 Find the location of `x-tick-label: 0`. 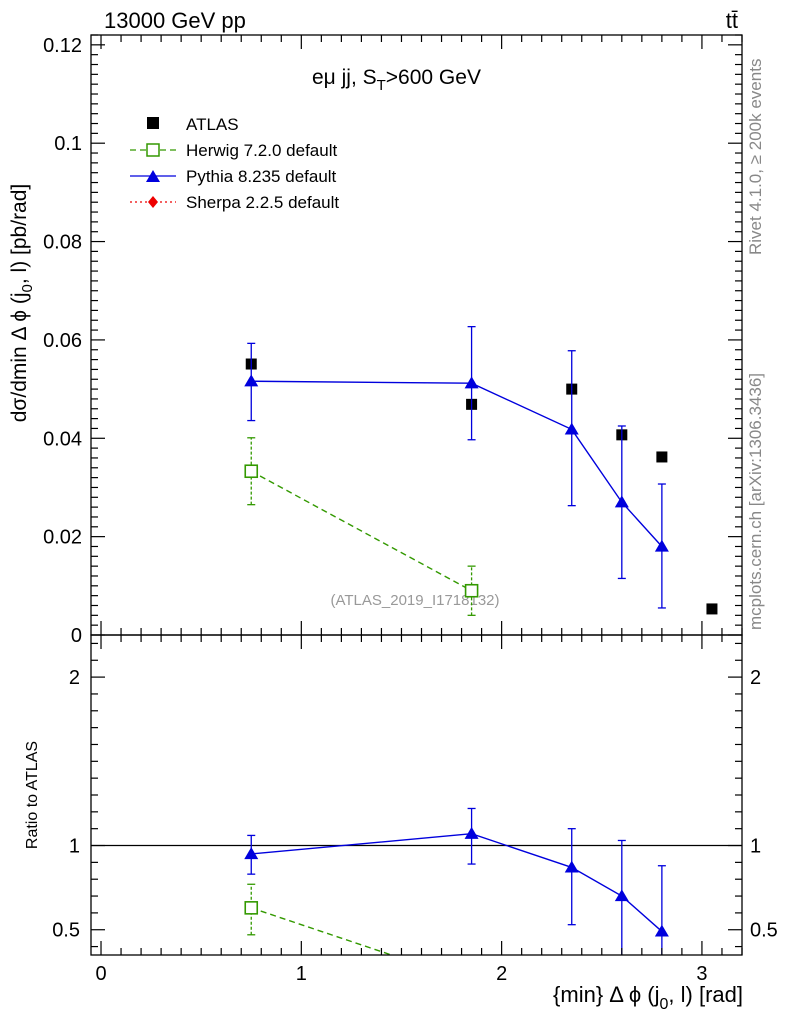

x-tick-label: 0 is located at coordinates (100, 974).